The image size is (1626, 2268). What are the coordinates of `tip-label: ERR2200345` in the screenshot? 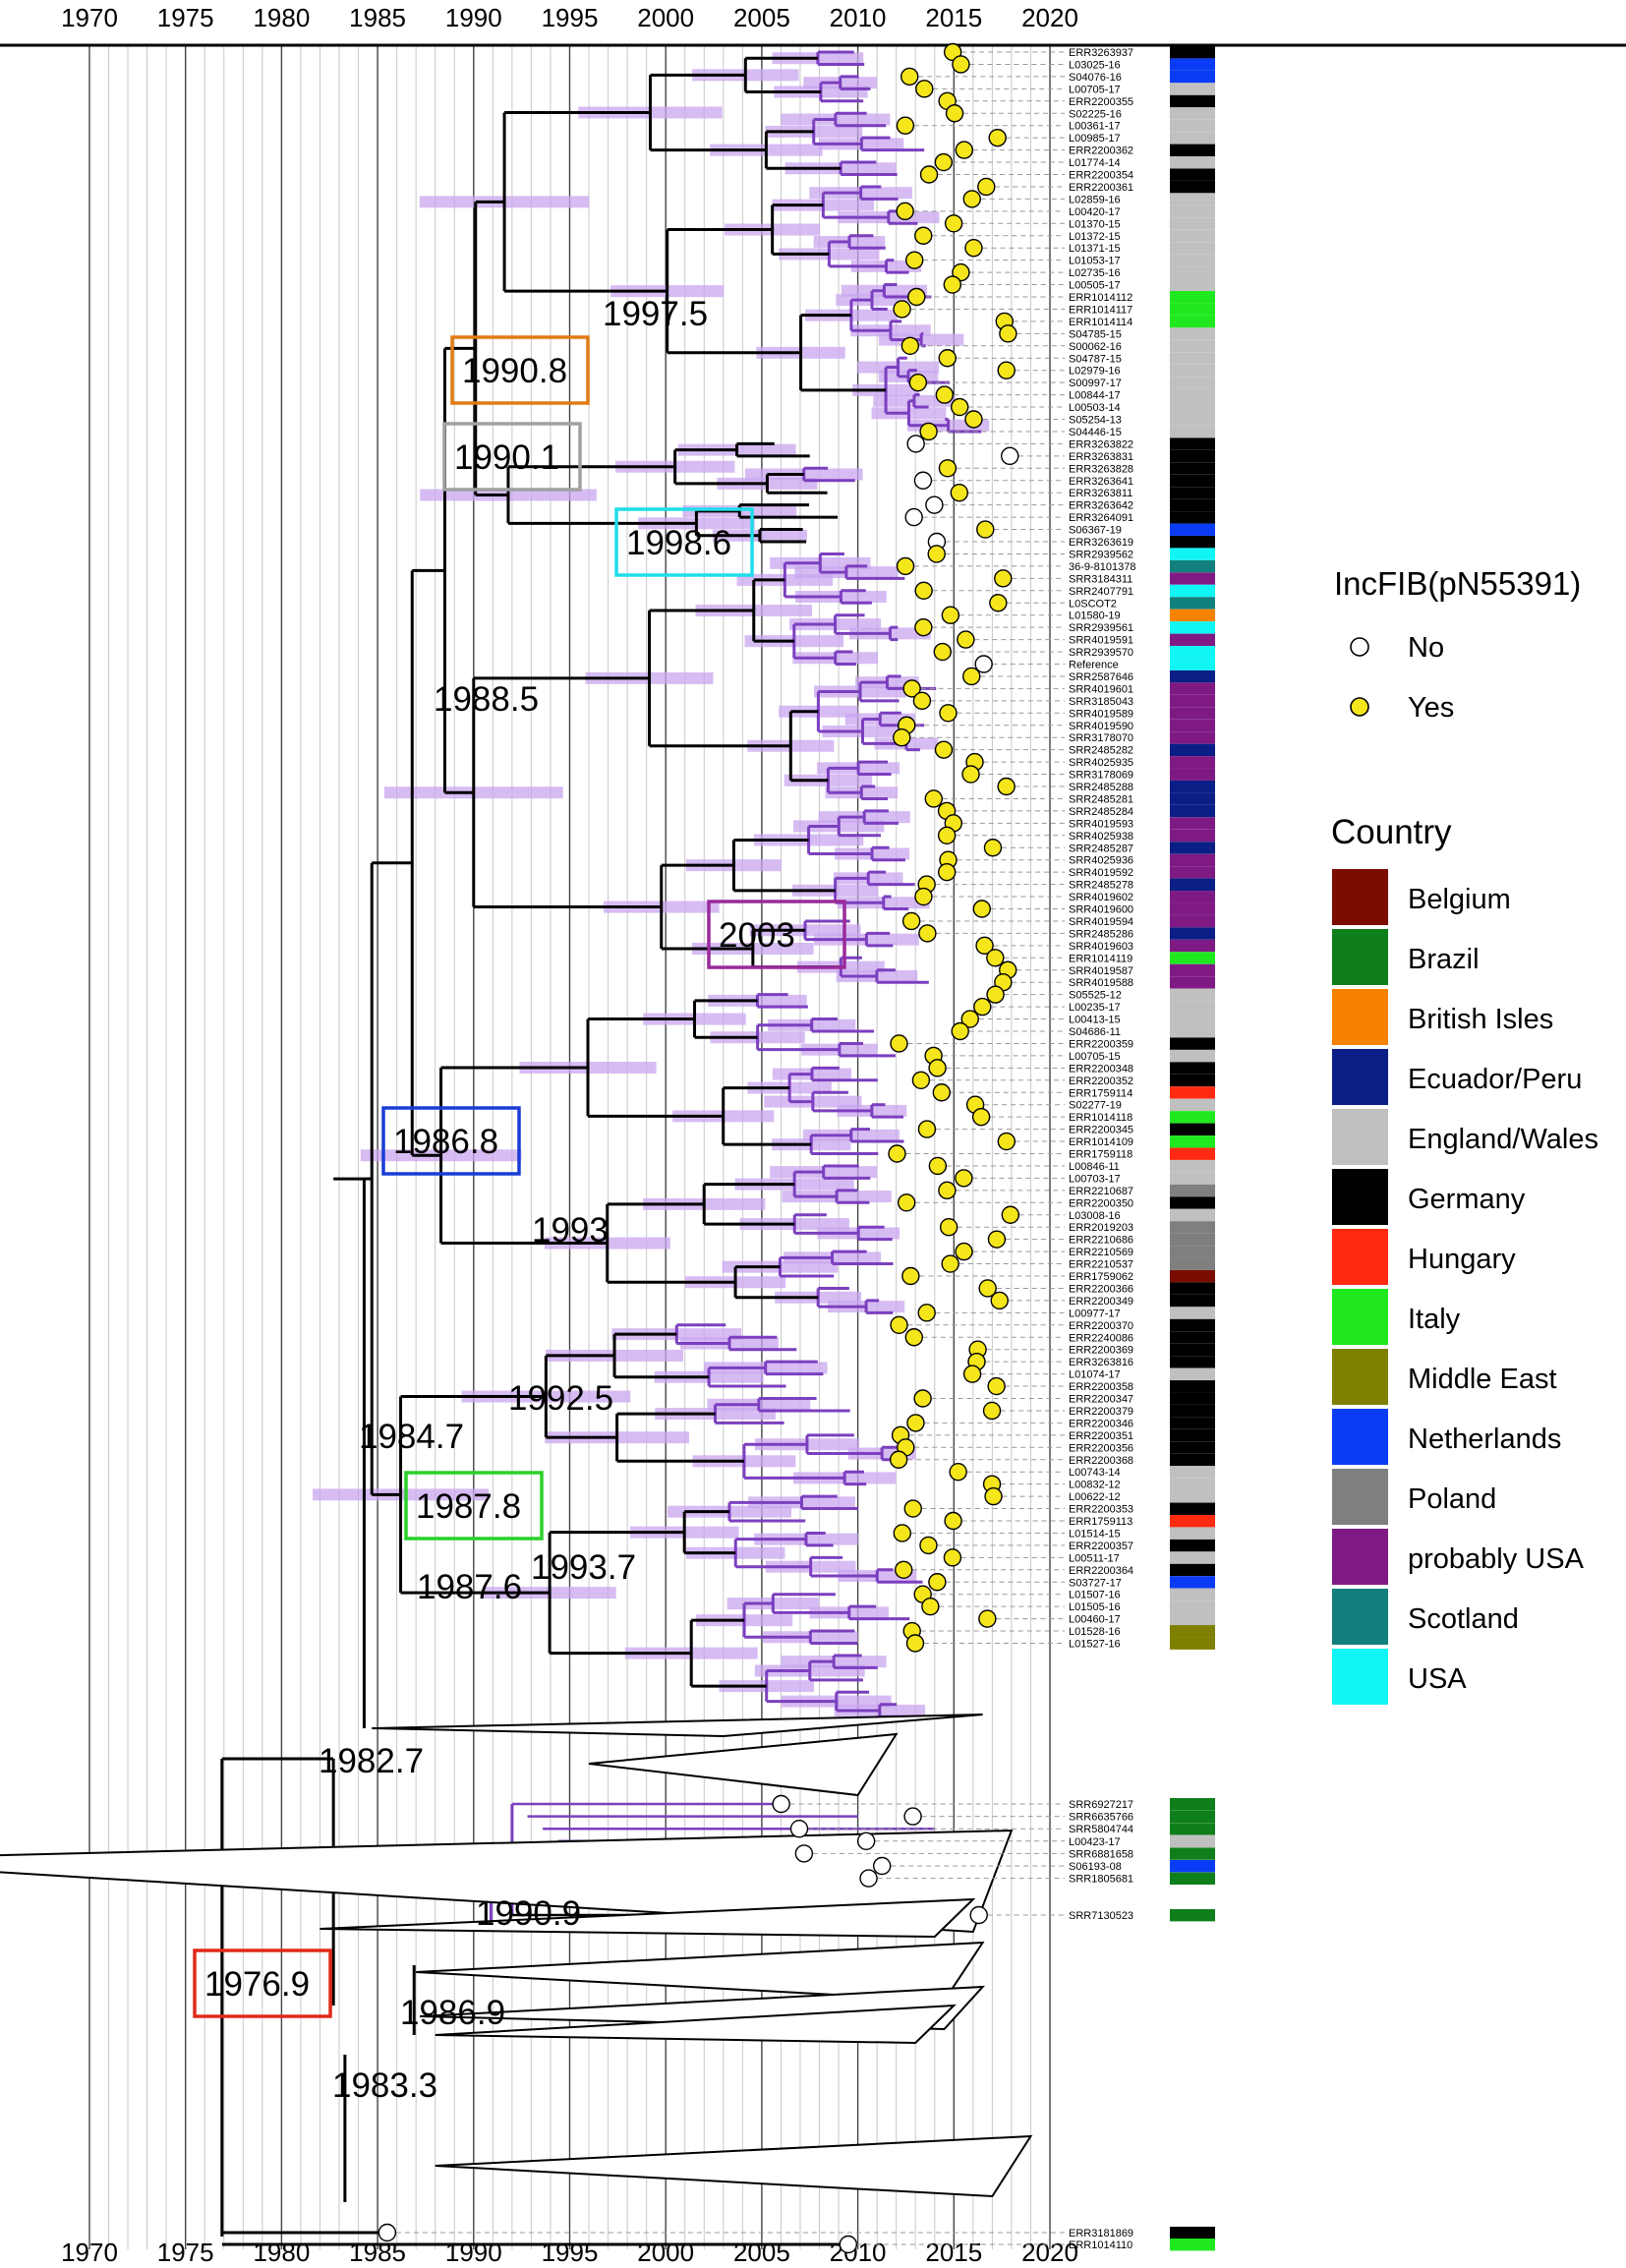 It's located at (1101, 1130).